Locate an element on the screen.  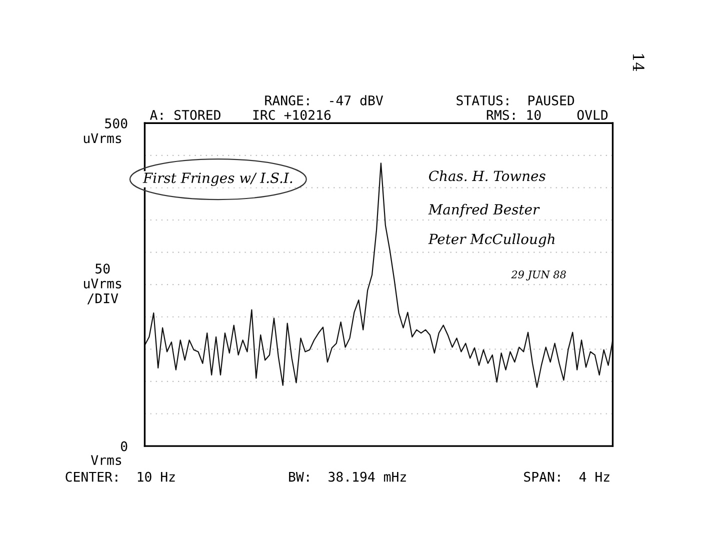
text: OVLD is located at coordinates (592, 115).